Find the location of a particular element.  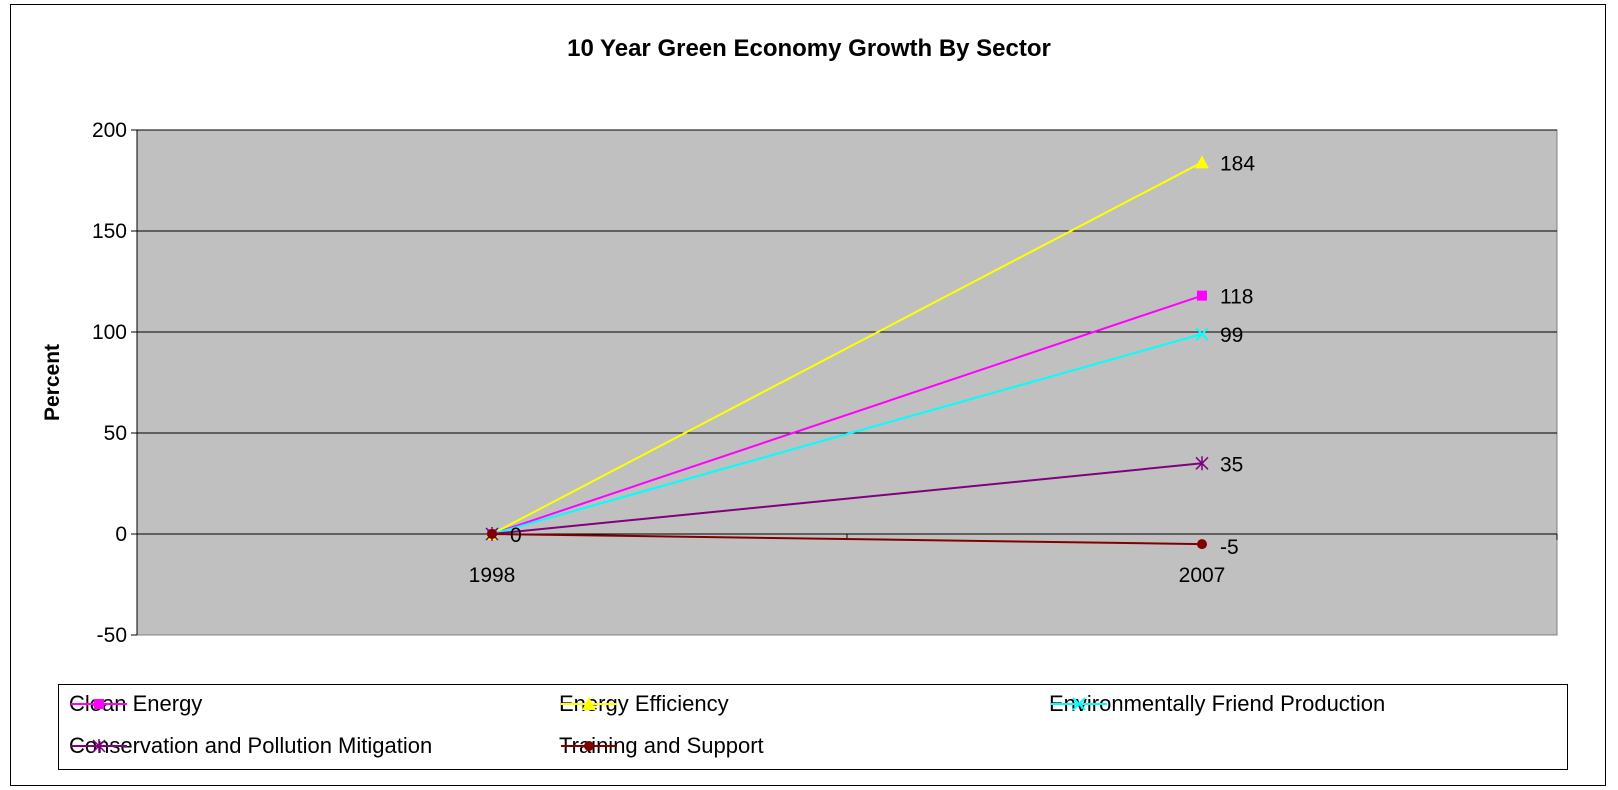

y-tick-label: 50 is located at coordinates (115, 433).